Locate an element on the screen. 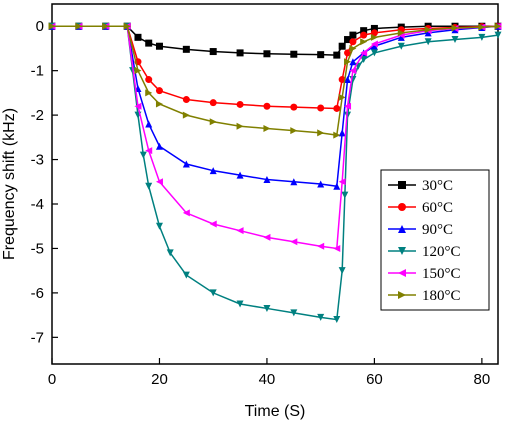 The image size is (505, 424). legend-label: 30°C is located at coordinates (437, 186).